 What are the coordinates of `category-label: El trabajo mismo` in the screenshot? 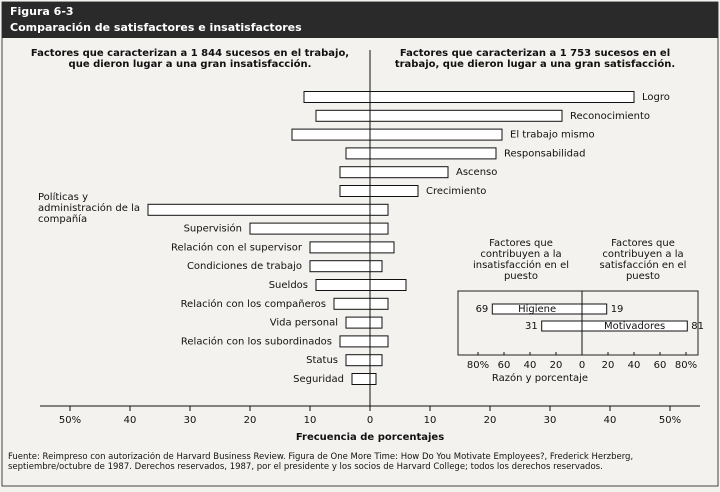 It's located at (552, 135).